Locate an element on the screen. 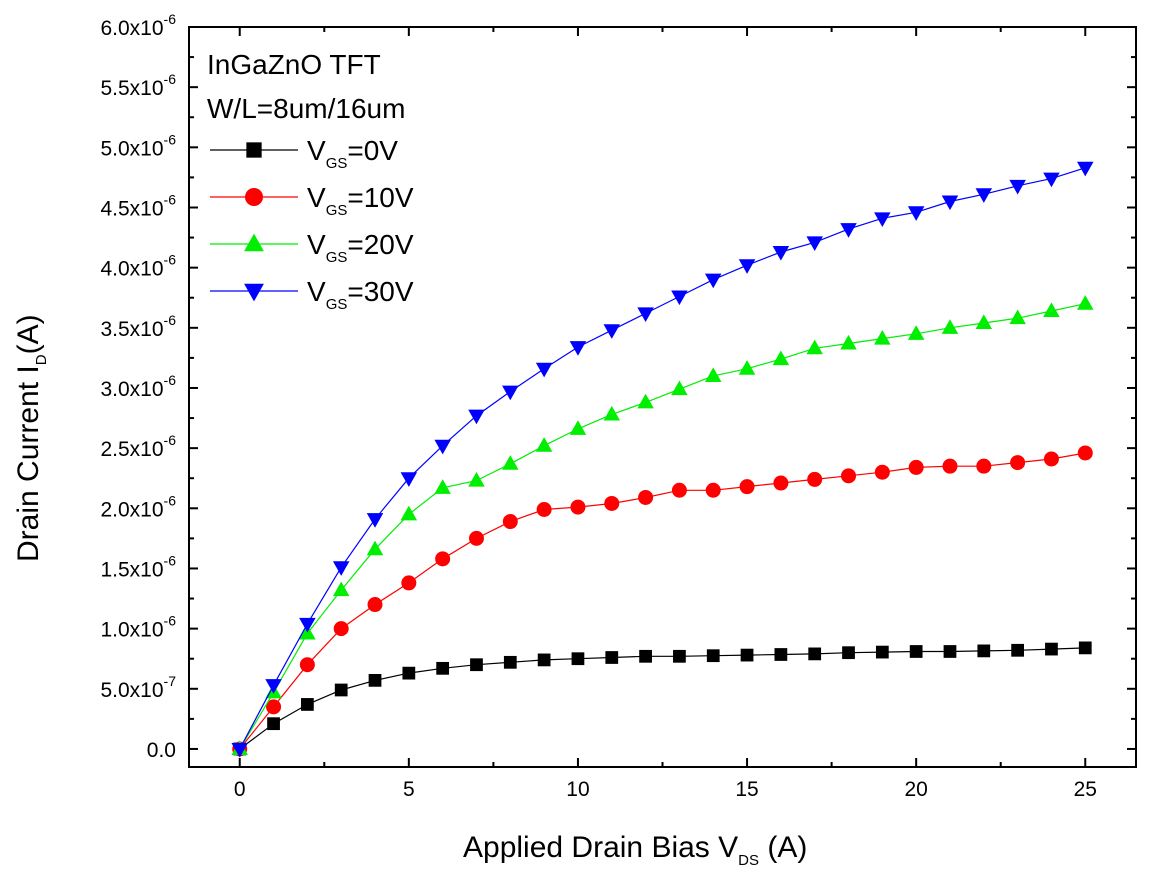 This screenshot has width=1153, height=881. x-axis-title: Applied Drain Bias VDS (A) is located at coordinates (635, 850).